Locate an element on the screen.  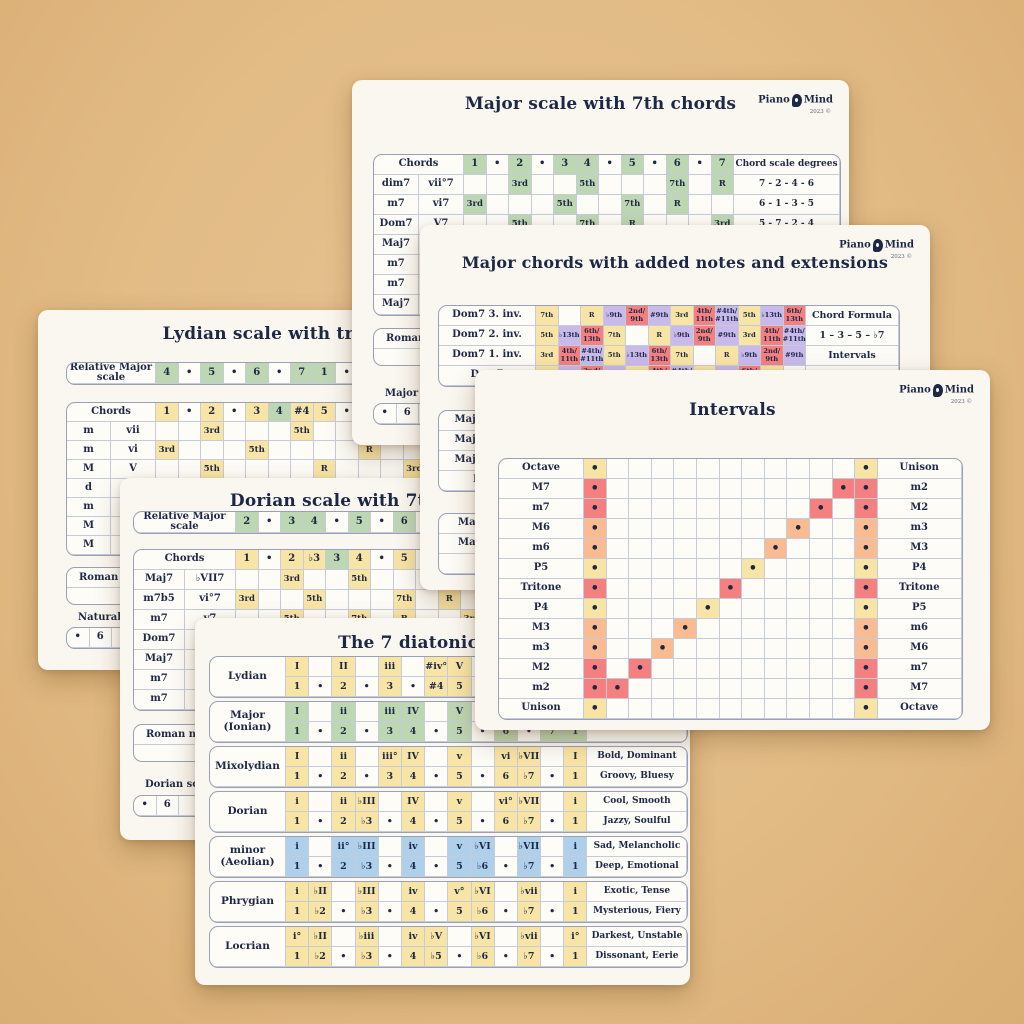
degree-header-cell: 2 is located at coordinates (520, 165).